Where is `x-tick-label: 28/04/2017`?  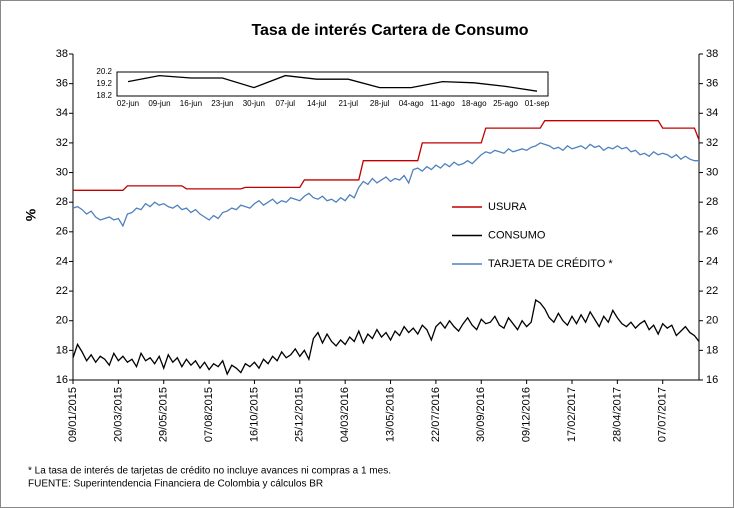
x-tick-label: 28/04/2017 is located at coordinates (617, 414).